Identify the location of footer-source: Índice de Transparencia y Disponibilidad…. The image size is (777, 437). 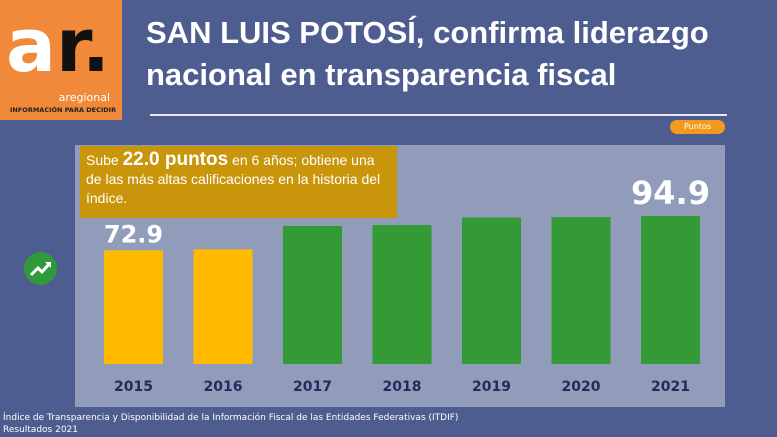
(231, 424).